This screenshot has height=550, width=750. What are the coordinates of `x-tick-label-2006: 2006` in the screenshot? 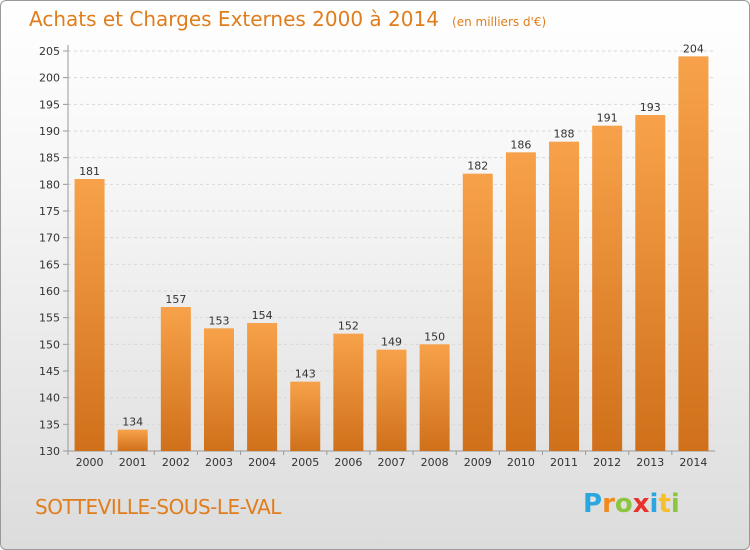 It's located at (348, 462).